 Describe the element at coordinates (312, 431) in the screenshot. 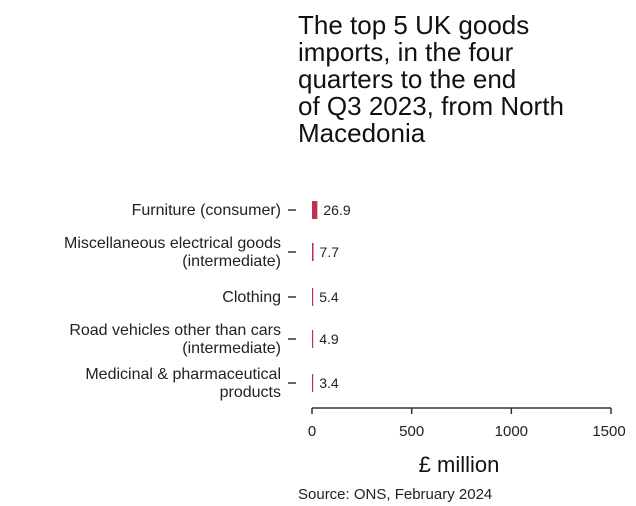

I see `x-tick-label: 0` at that location.